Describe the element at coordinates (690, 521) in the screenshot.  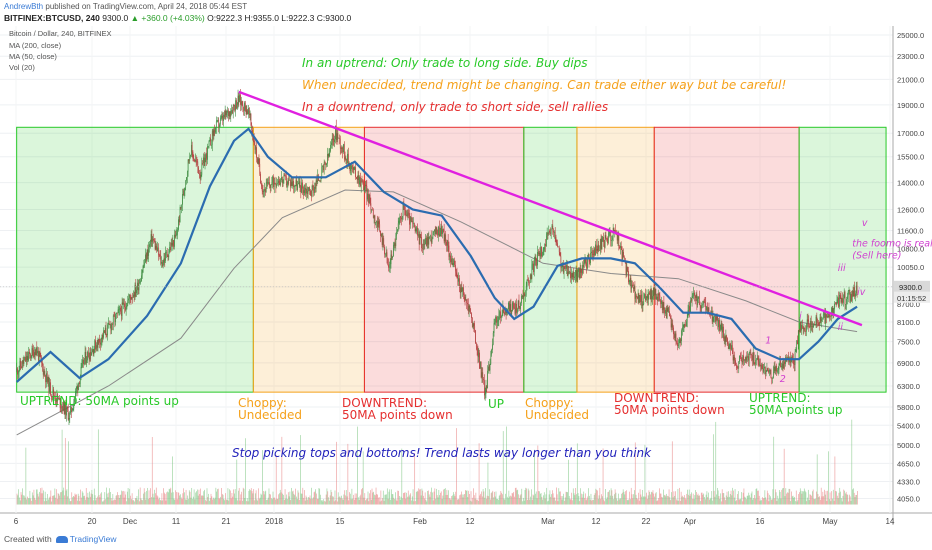
I see `x-tick-label: Apr` at that location.